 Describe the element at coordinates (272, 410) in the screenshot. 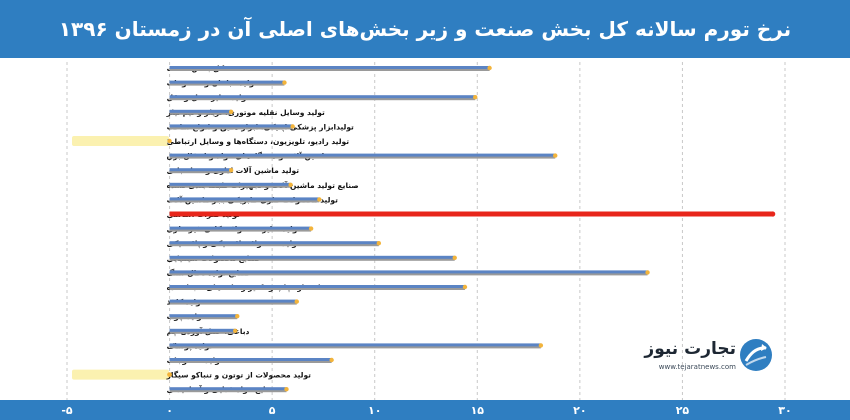

I see `x-tick-label: ۵` at that location.